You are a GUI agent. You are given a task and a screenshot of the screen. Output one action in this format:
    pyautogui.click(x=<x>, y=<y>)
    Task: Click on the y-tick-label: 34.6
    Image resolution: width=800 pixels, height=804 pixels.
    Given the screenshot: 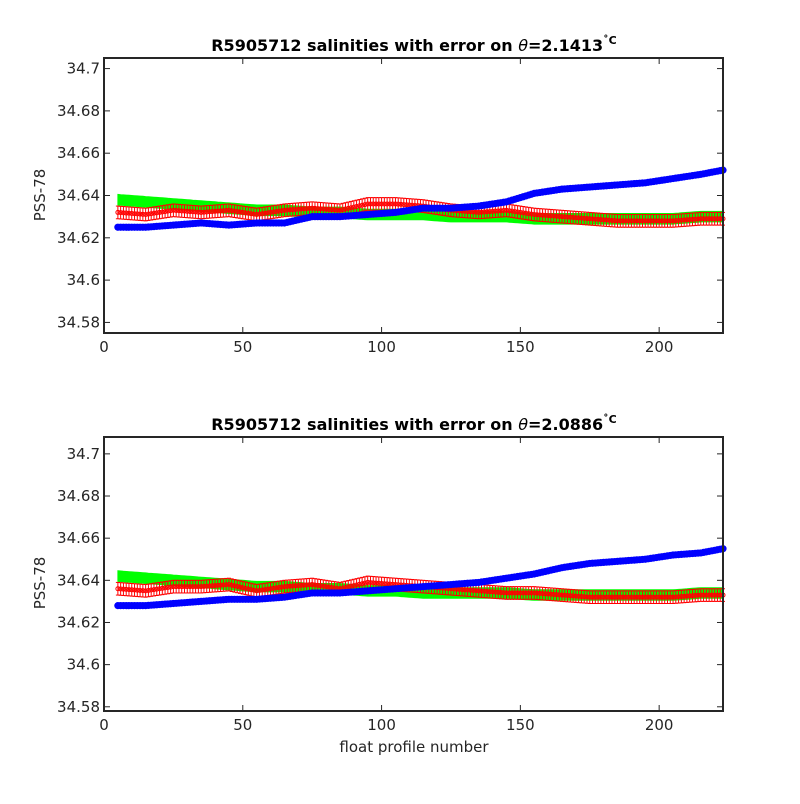 What is the action you would take?
    pyautogui.click(x=83, y=665)
    